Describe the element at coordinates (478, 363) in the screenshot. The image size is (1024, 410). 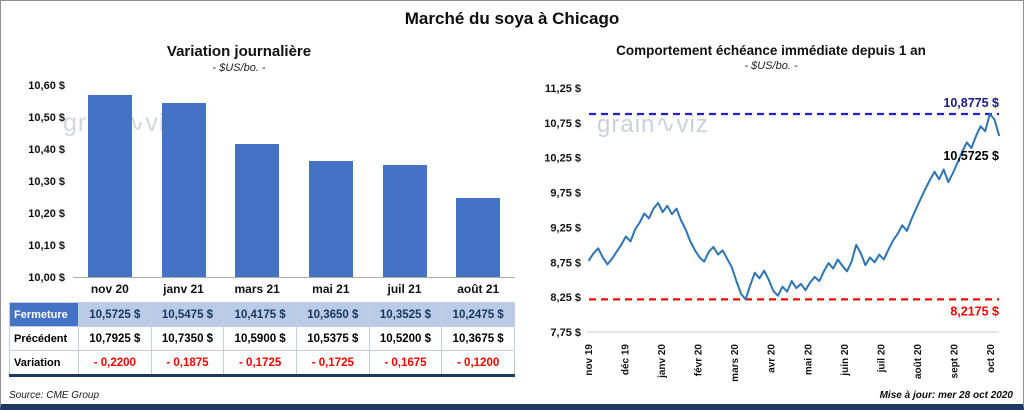
I see `table-cell: - 0,1200` at that location.